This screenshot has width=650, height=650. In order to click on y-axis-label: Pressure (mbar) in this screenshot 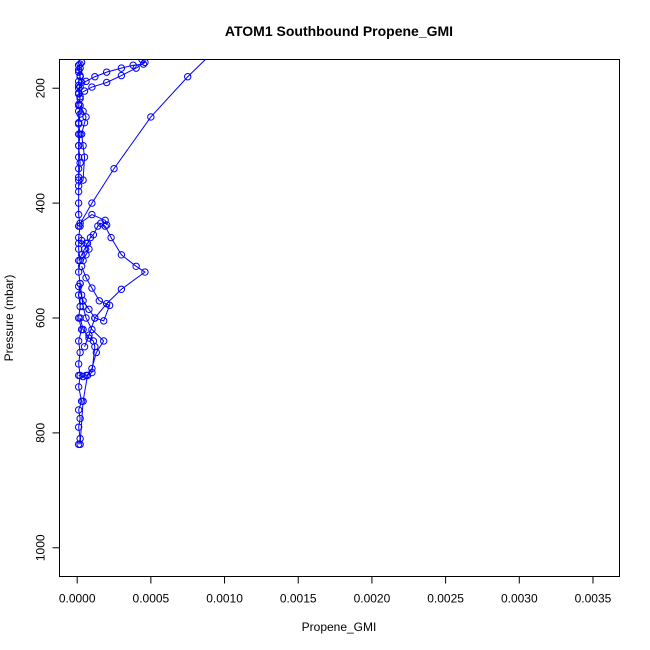, I will do `click(9, 318)`.